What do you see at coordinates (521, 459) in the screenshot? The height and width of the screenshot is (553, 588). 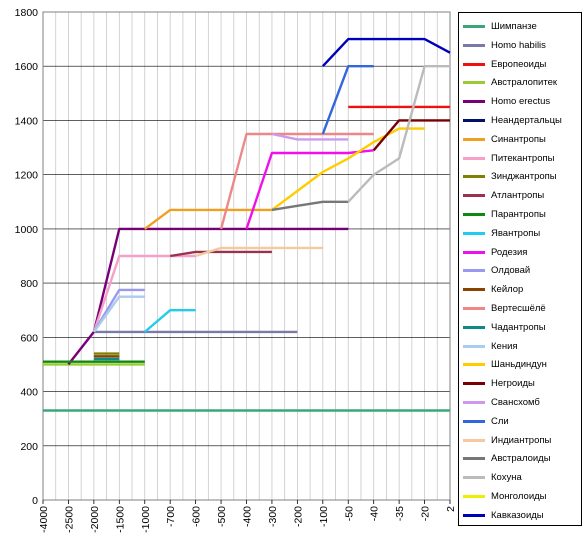 I see `legend-label: Австралоиды` at bounding box center [521, 459].